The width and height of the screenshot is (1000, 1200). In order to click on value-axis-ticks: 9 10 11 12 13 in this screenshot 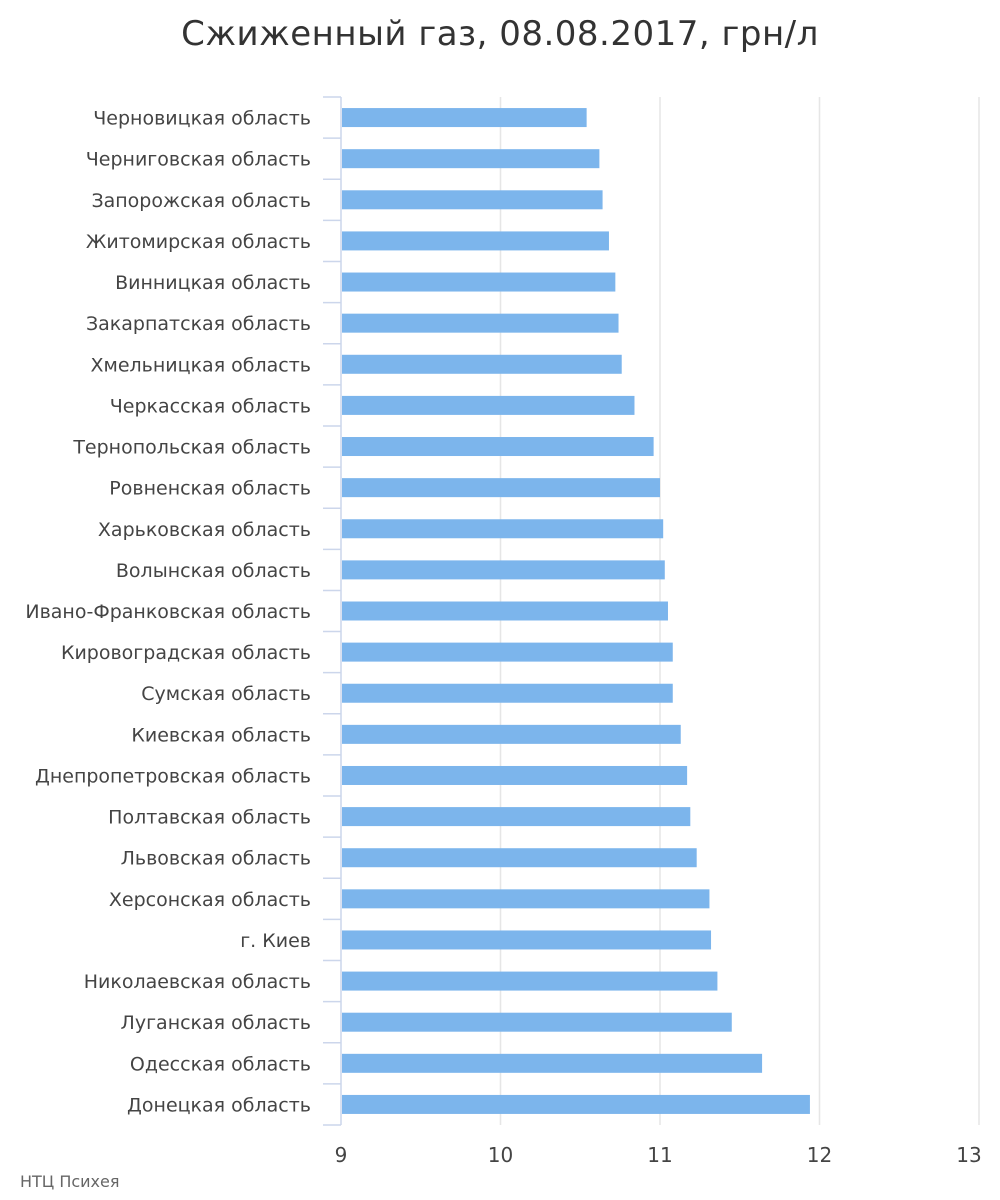, I will do `click(658, 1155)`.